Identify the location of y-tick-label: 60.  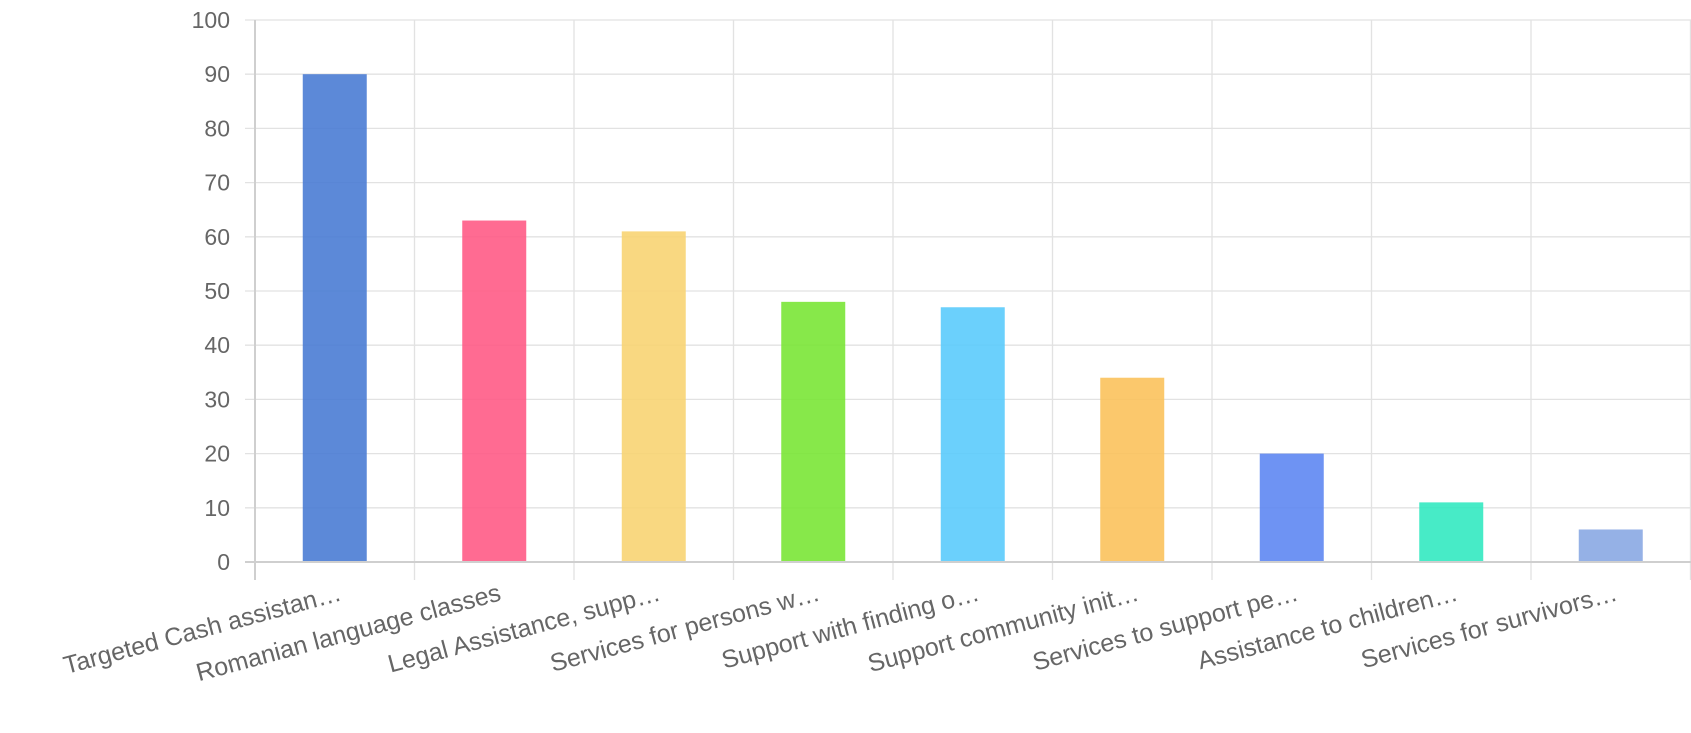
(217, 237).